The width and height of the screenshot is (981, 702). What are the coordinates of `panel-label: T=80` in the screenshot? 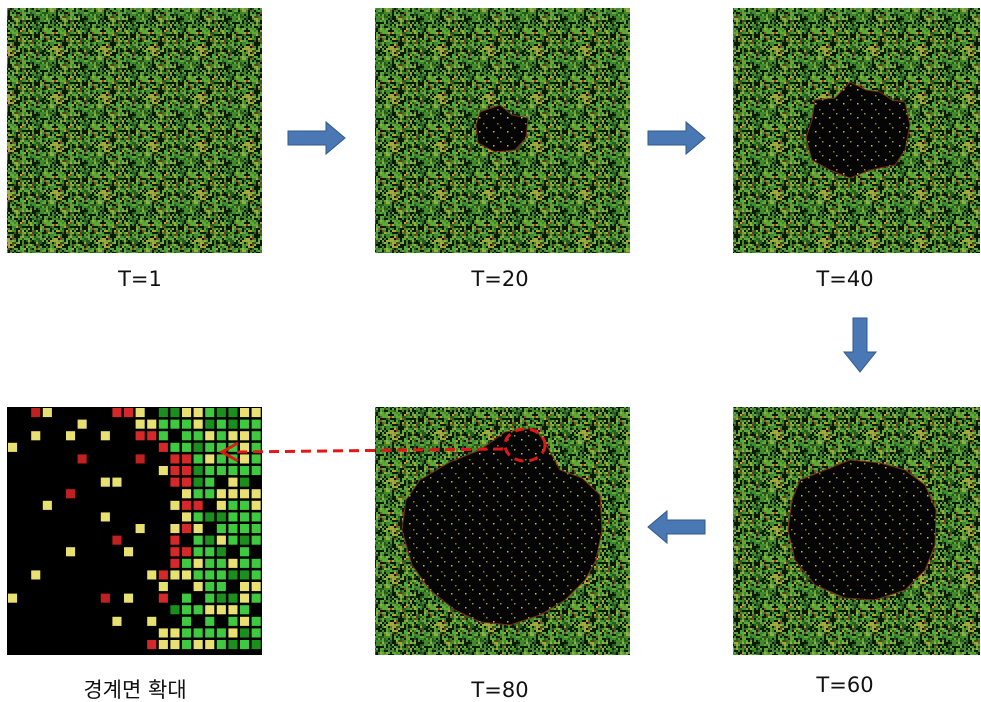 It's located at (499, 690).